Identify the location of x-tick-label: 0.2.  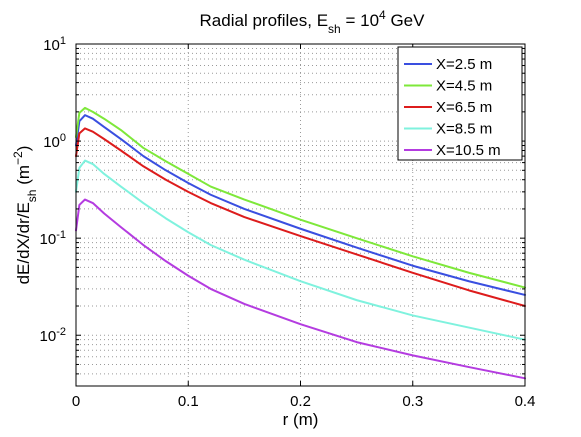
(300, 401).